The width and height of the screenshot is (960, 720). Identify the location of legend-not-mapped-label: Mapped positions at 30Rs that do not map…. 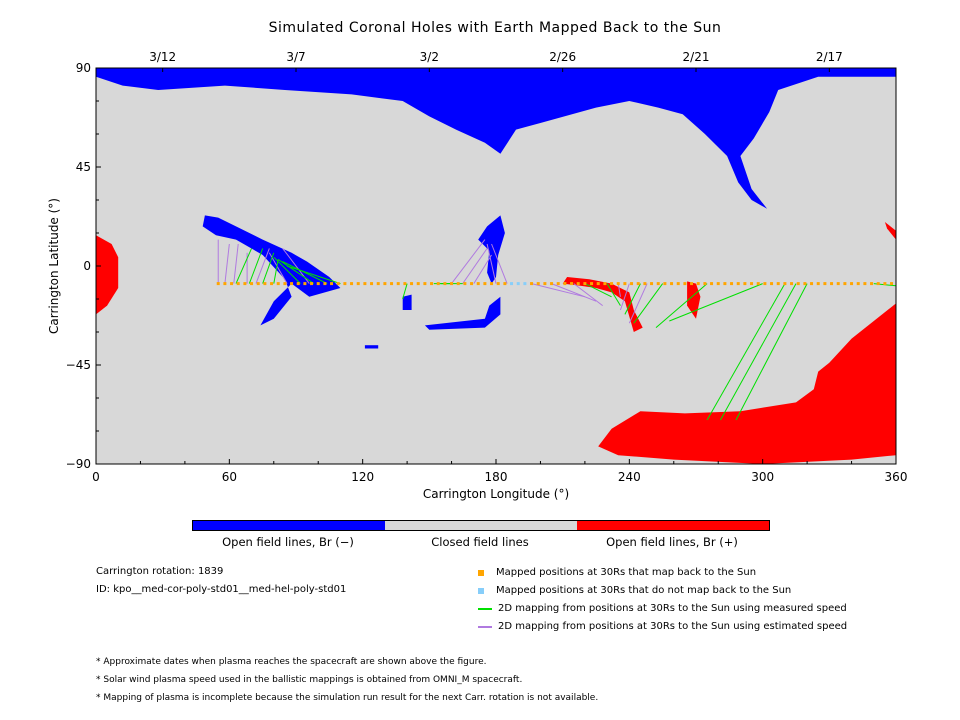
(644, 590).